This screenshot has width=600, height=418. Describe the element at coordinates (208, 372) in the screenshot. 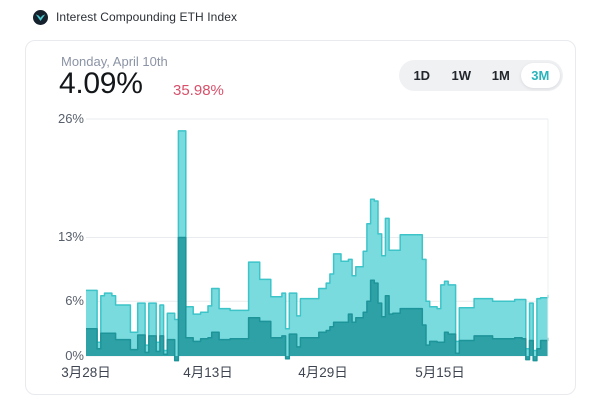

I see `x-axis-tick-apr13: 4月13日` at that location.